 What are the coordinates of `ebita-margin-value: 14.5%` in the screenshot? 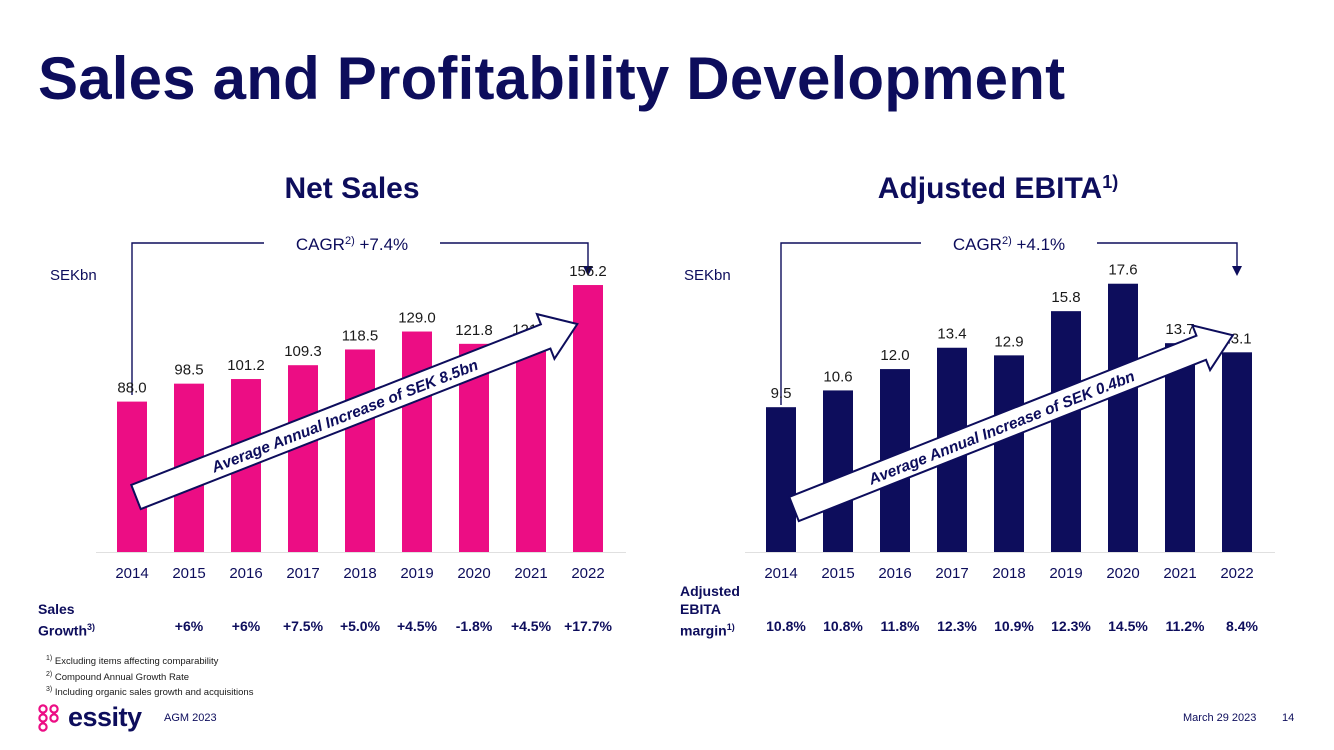 It's located at (1128, 626).